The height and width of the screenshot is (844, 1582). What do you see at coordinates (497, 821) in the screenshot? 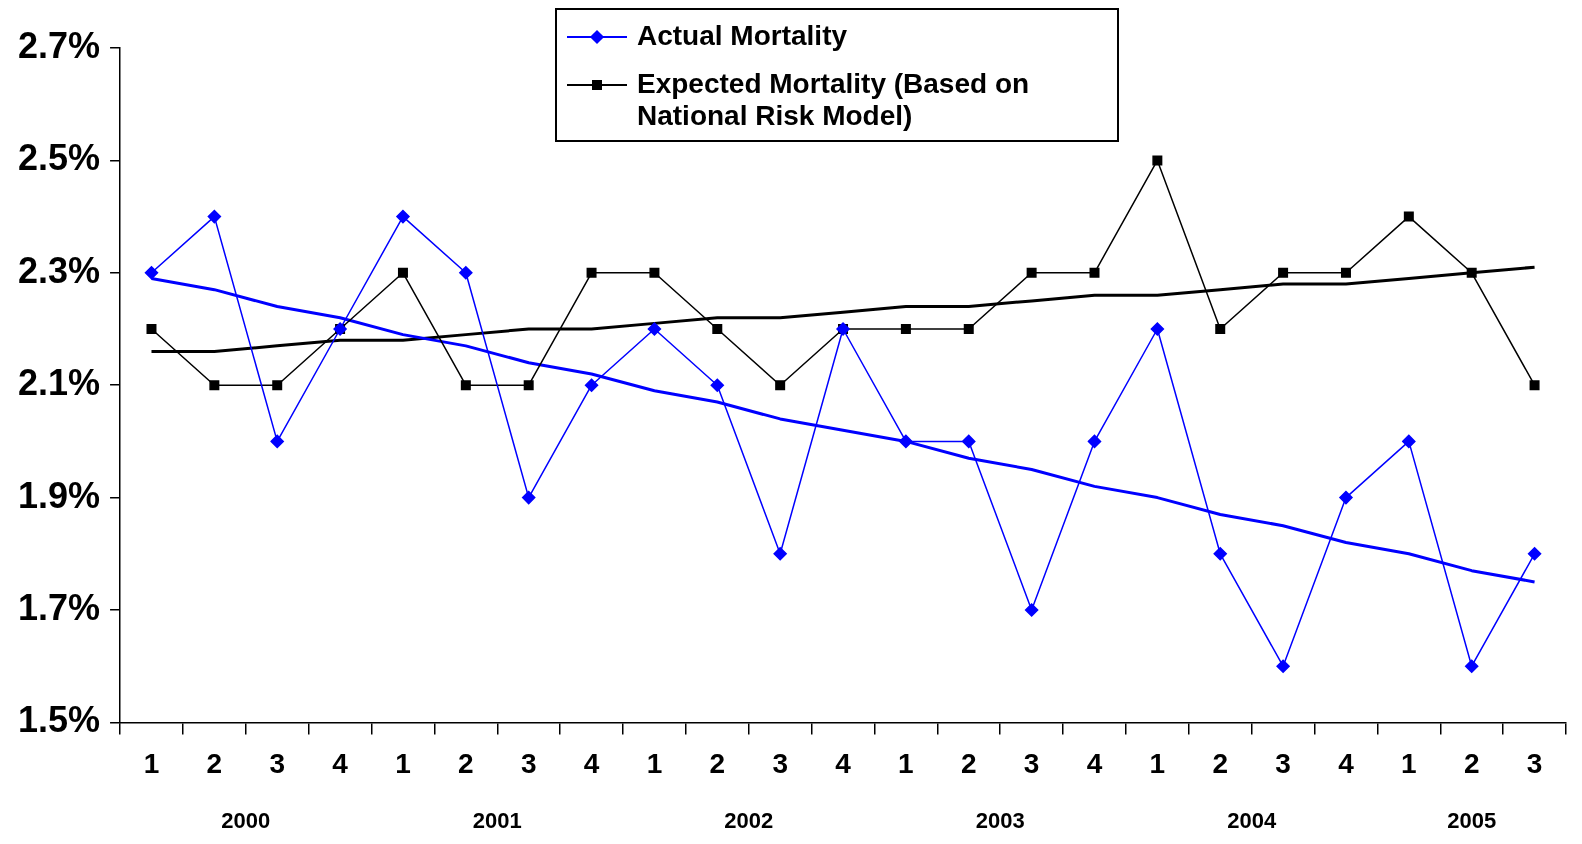
I see `text: 2001` at bounding box center [497, 821].